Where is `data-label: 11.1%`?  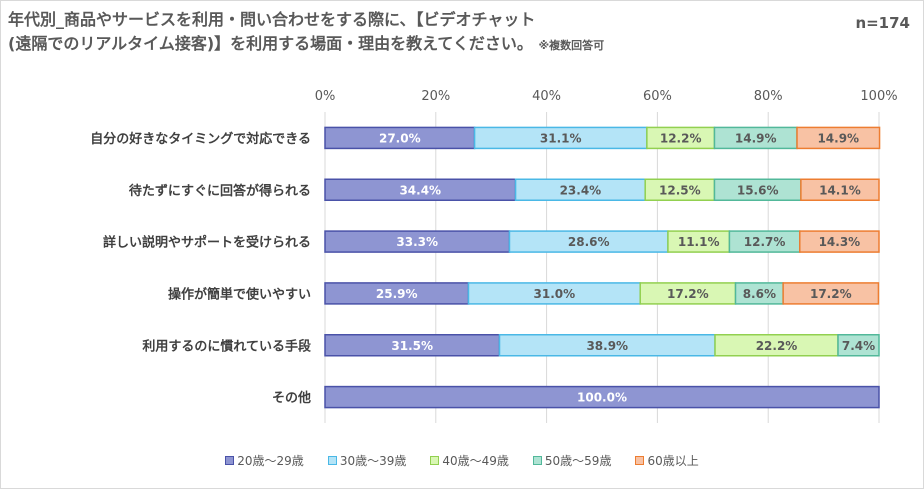 data-label: 11.1% is located at coordinates (699, 242).